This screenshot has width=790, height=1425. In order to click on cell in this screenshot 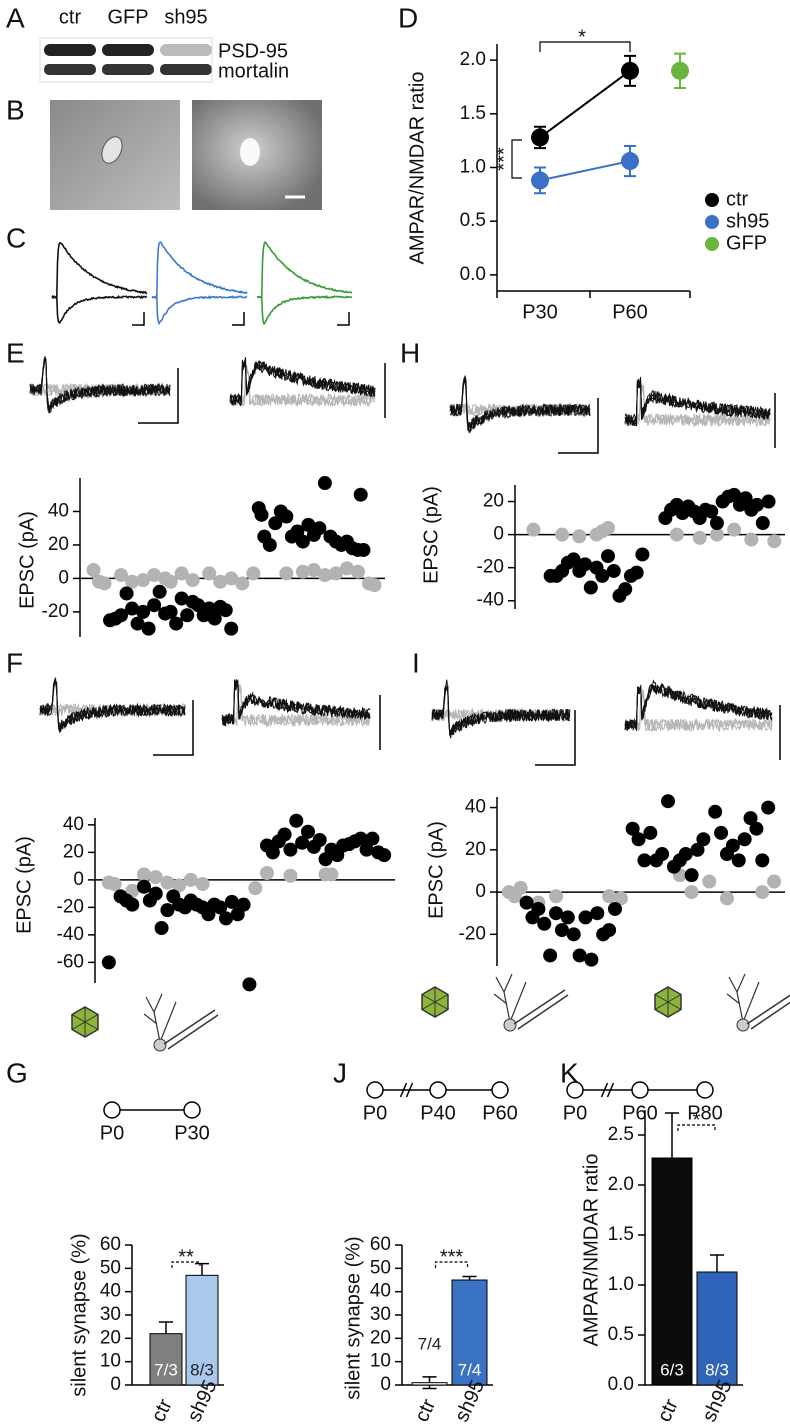, I will do `click(250, 152)`.